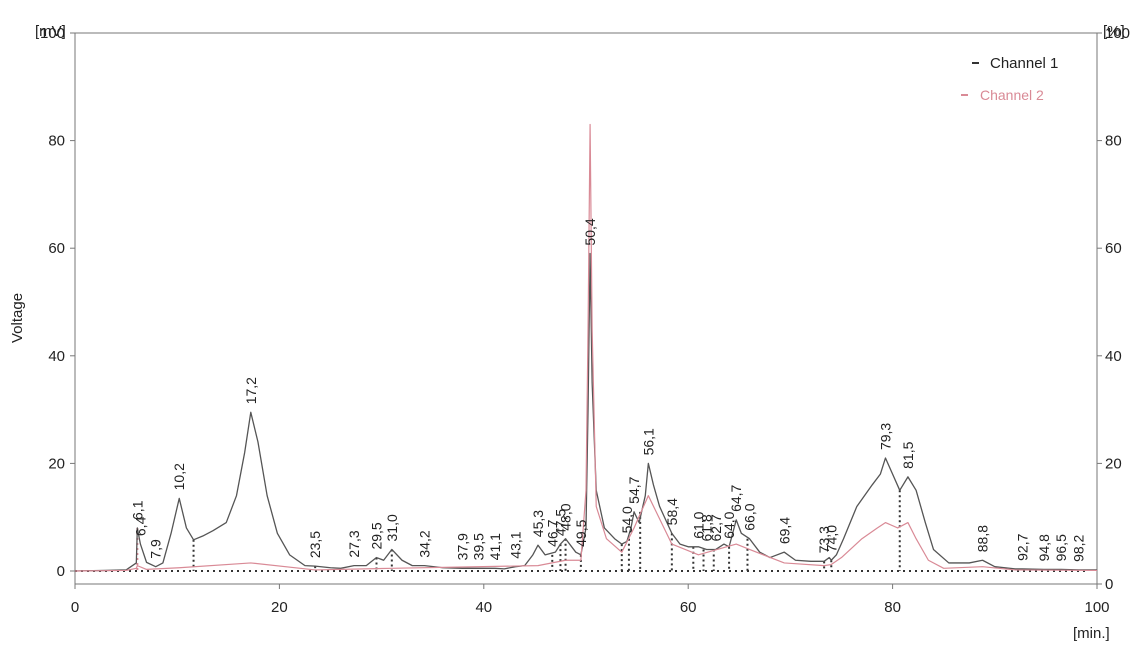  Describe the element at coordinates (483, 607) in the screenshot. I see `x-tick-label: 40` at that location.